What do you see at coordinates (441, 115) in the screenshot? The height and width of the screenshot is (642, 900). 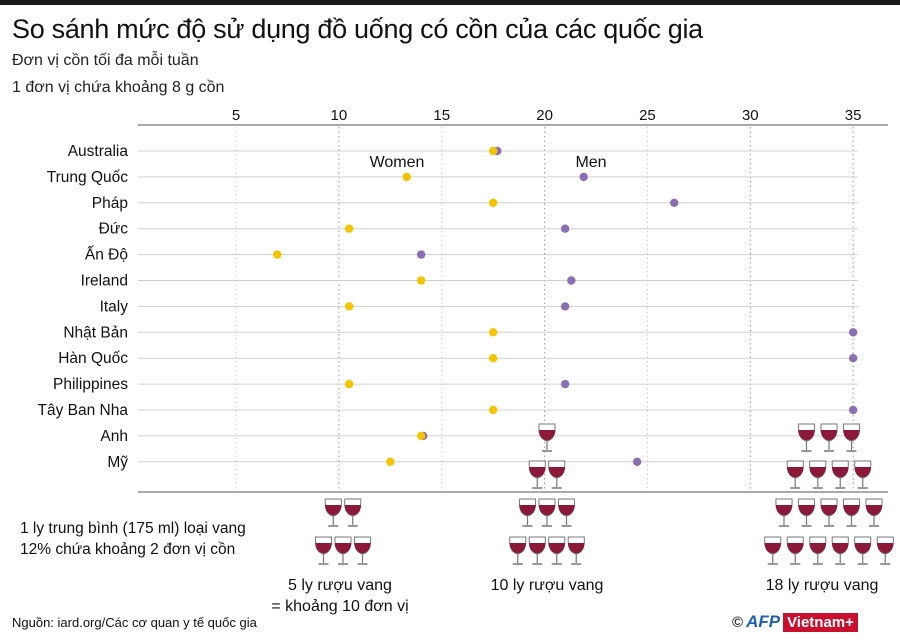 I see `x-tick-label: 15` at bounding box center [441, 115].